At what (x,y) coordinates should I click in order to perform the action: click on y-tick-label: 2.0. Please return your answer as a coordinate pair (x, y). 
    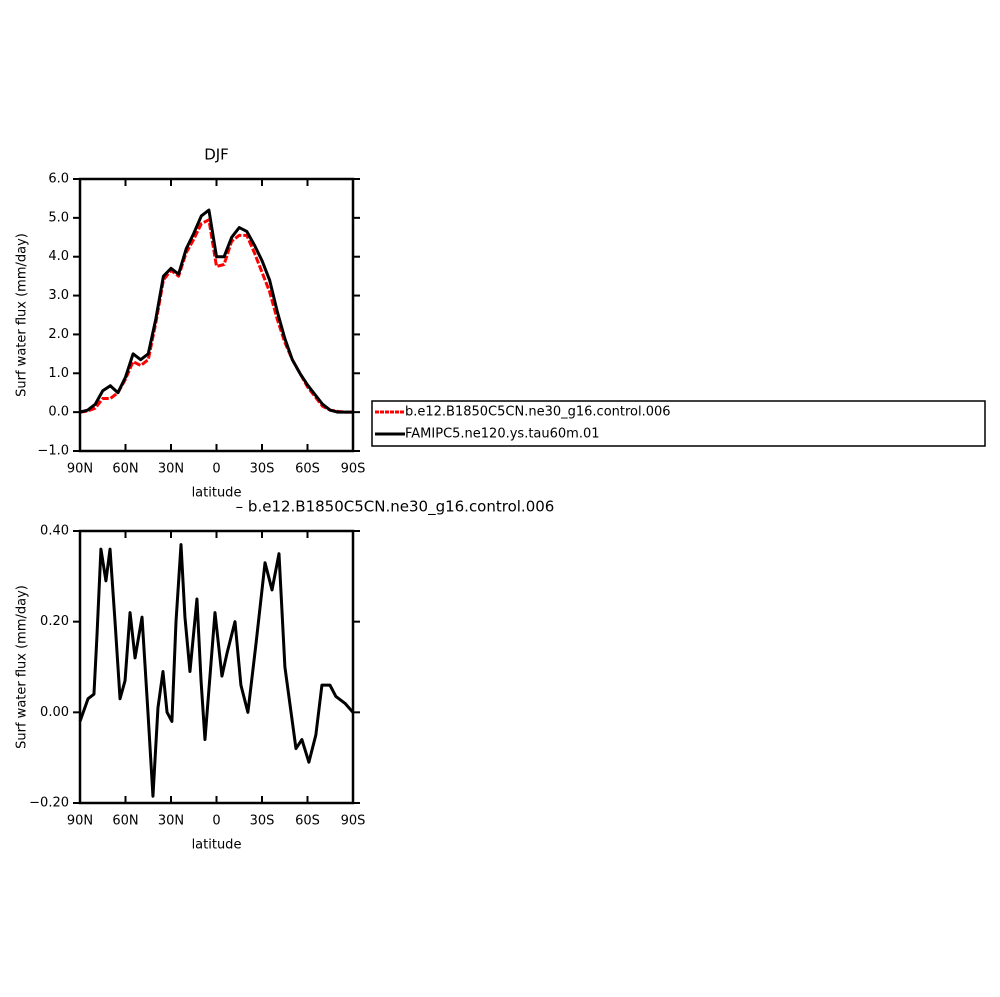
    Looking at the image, I should click on (58, 334).